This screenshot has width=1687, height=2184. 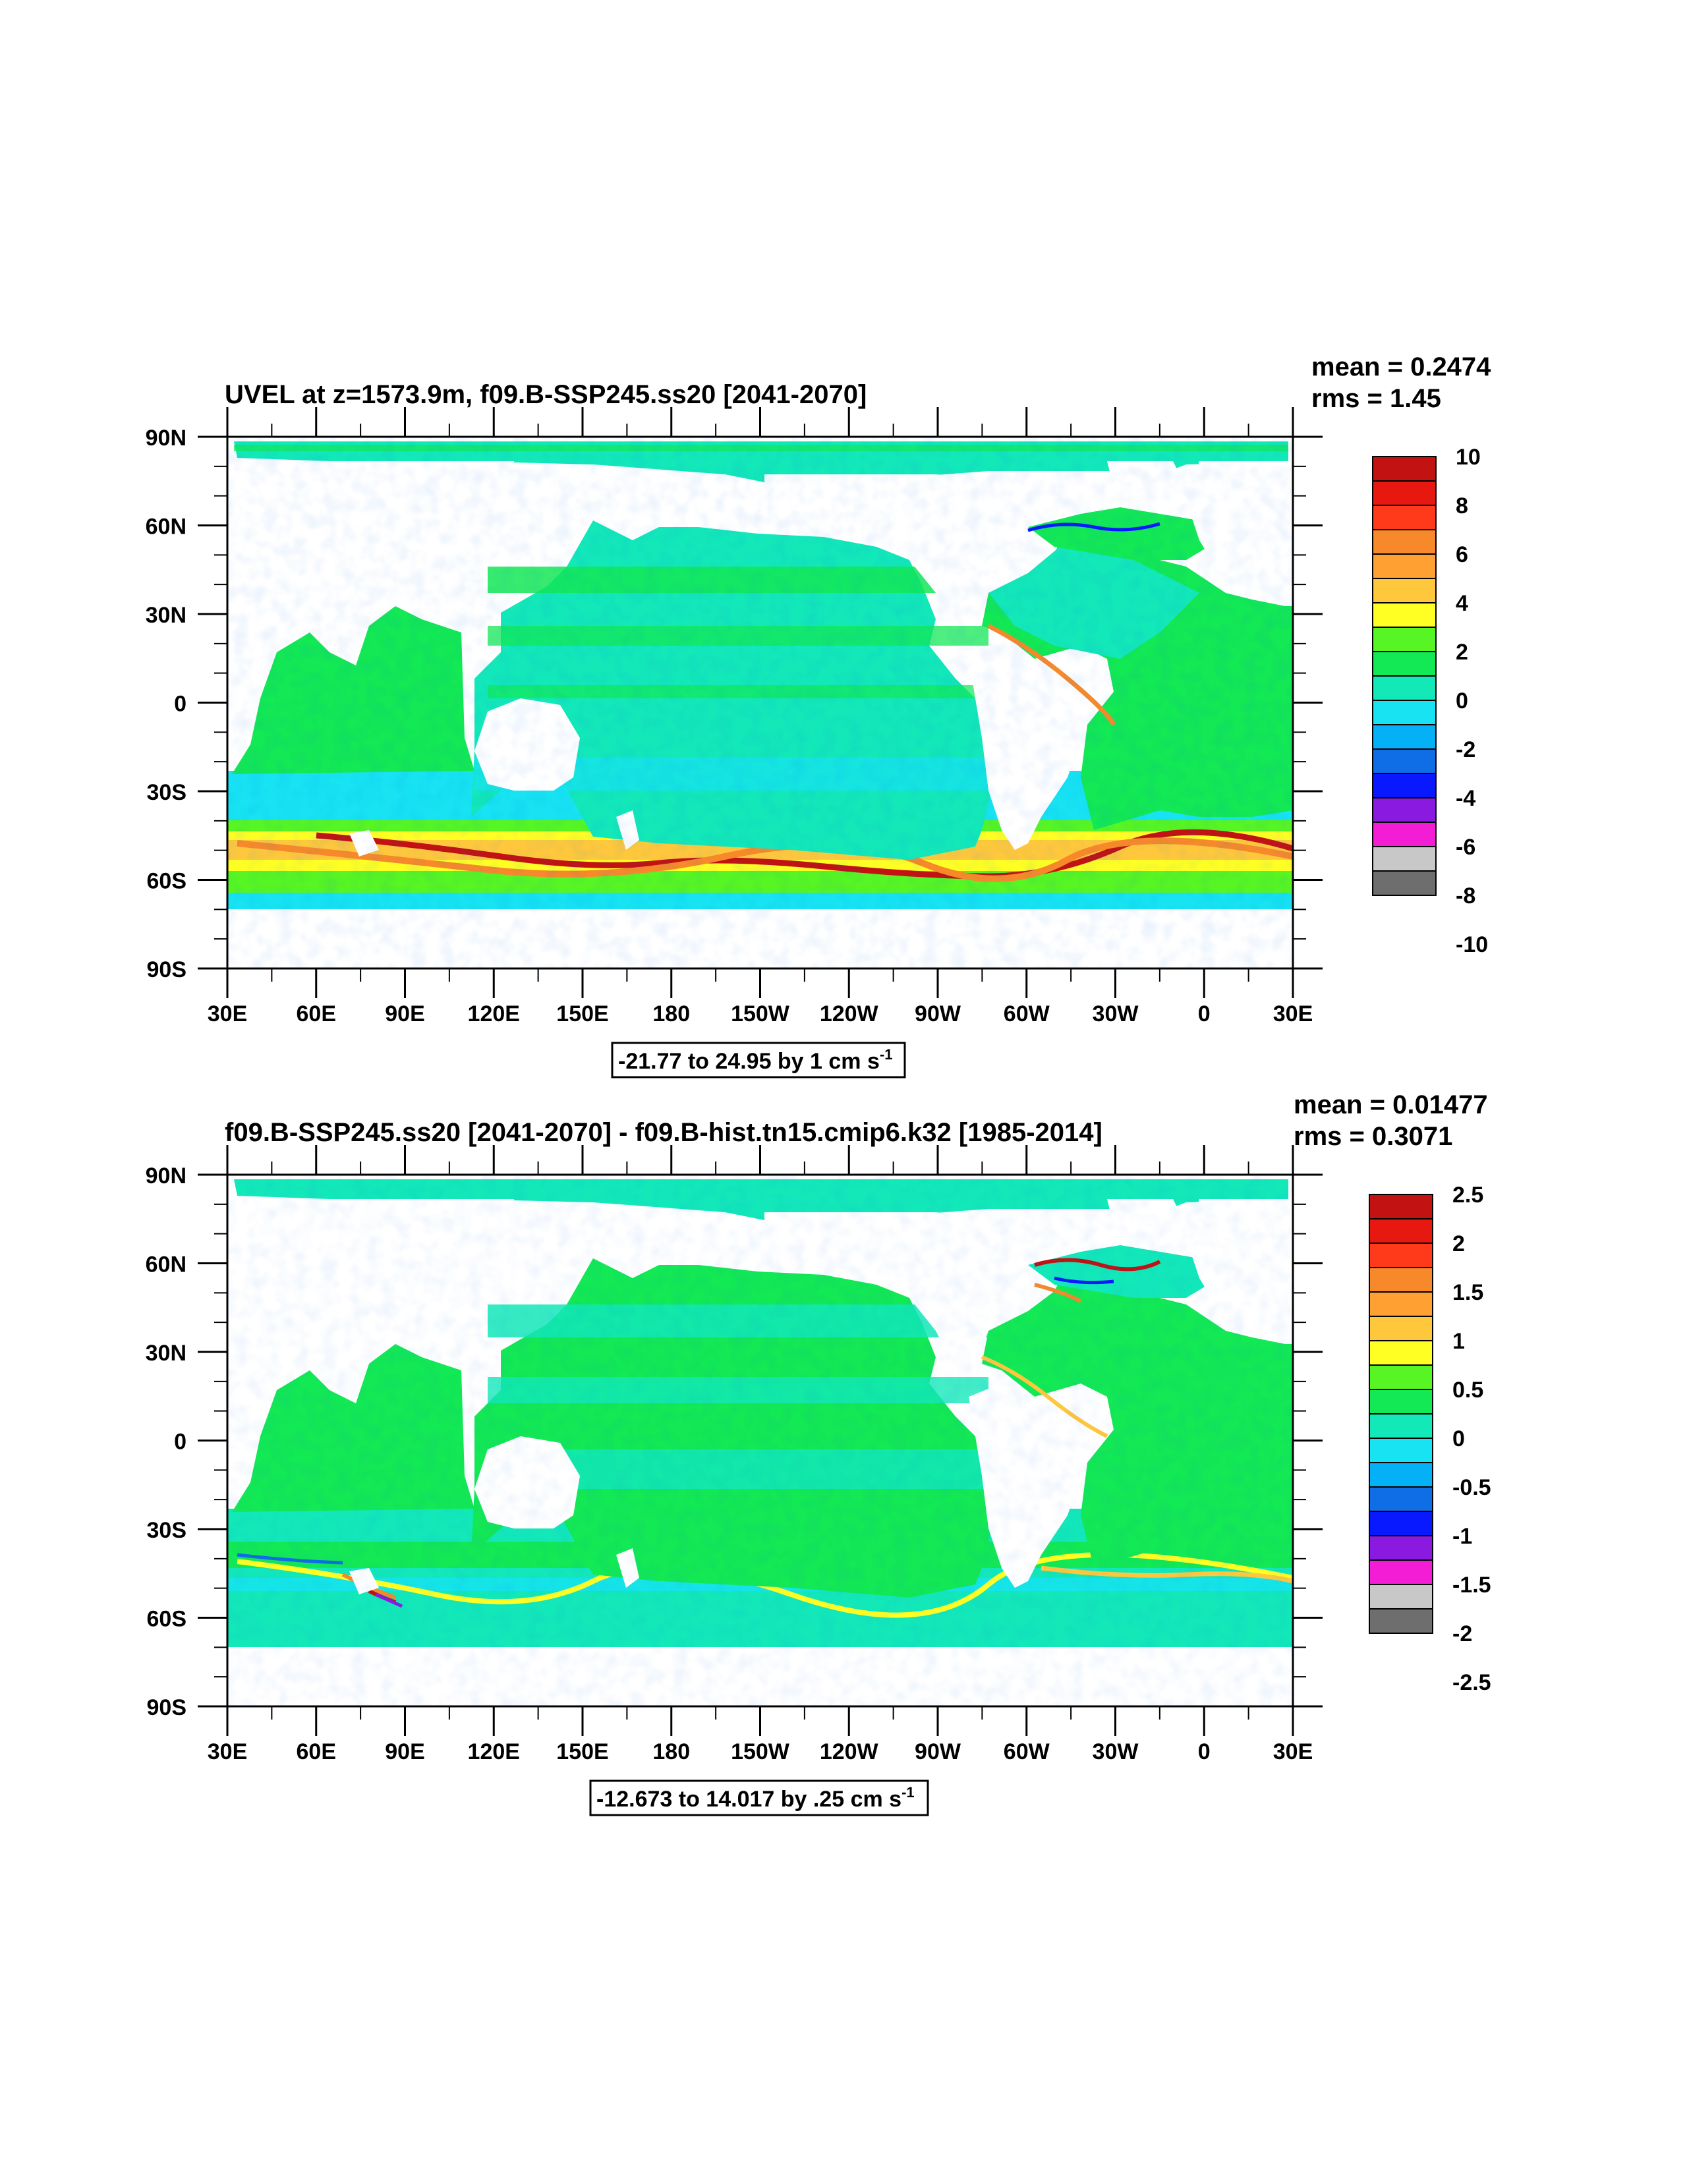 I want to click on panel-2-lon-label: 90W, so click(x=938, y=1751).